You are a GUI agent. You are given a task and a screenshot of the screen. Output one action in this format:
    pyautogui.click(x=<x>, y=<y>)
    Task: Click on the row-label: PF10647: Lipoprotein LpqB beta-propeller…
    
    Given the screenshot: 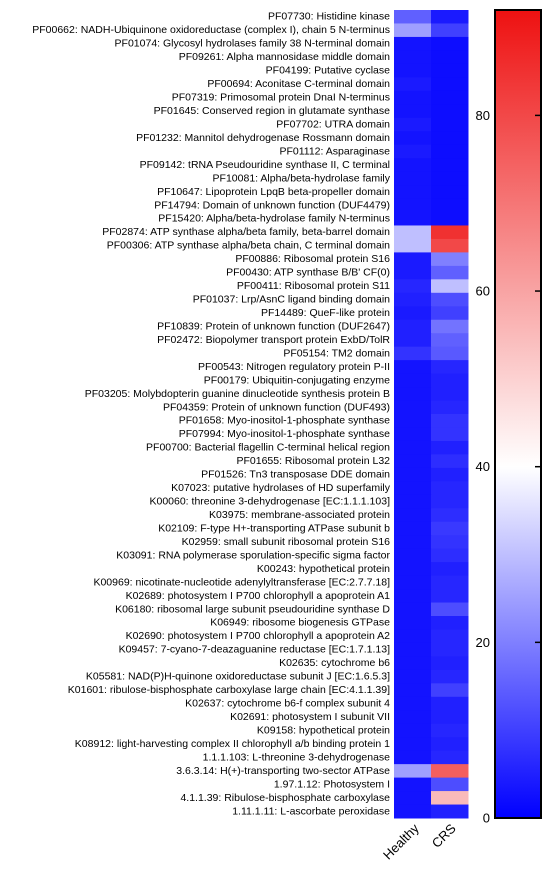 What is the action you would take?
    pyautogui.click(x=273, y=192)
    